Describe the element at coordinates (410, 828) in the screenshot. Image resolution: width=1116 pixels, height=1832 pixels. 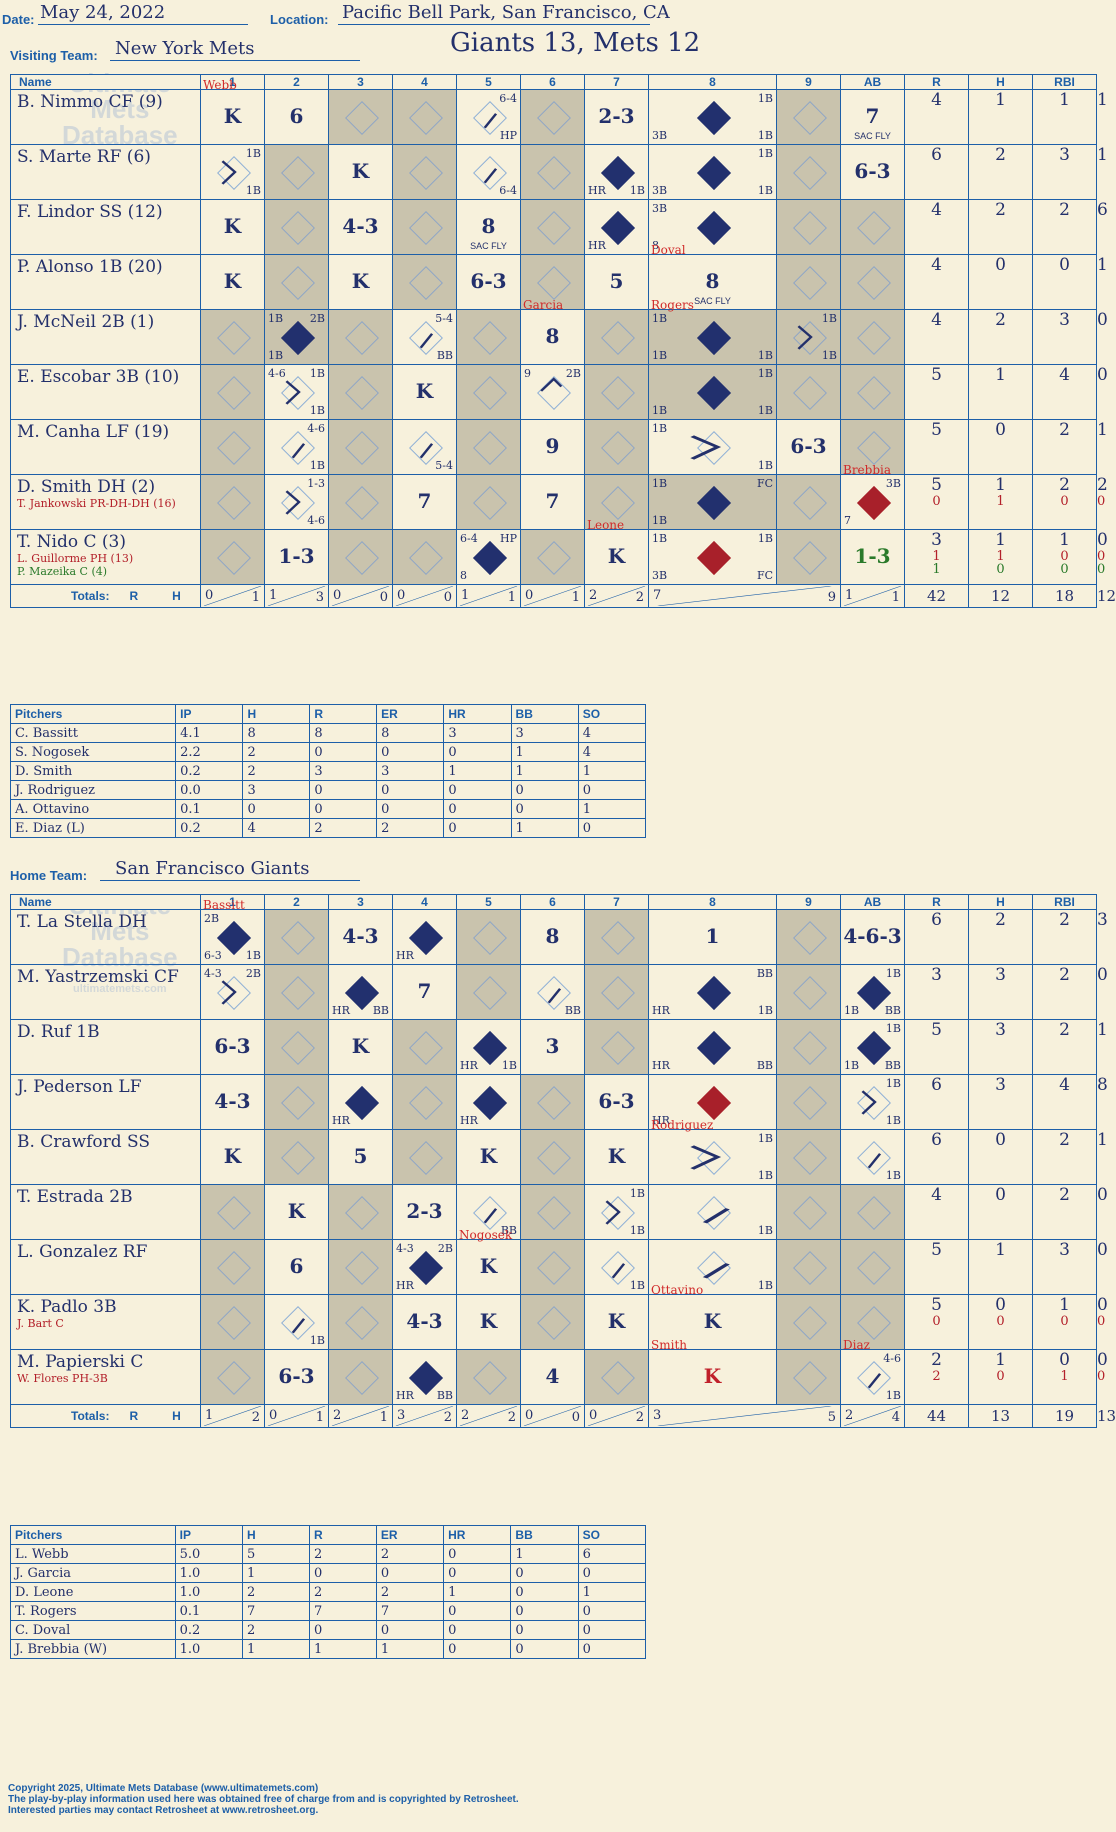
I see `pitcher-er: 2` at that location.